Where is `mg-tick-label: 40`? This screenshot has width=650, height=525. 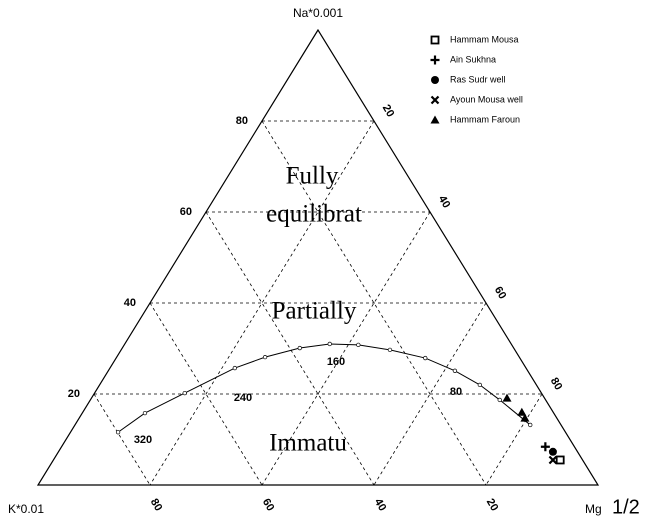
mg-tick-label: 40 is located at coordinates (444, 202).